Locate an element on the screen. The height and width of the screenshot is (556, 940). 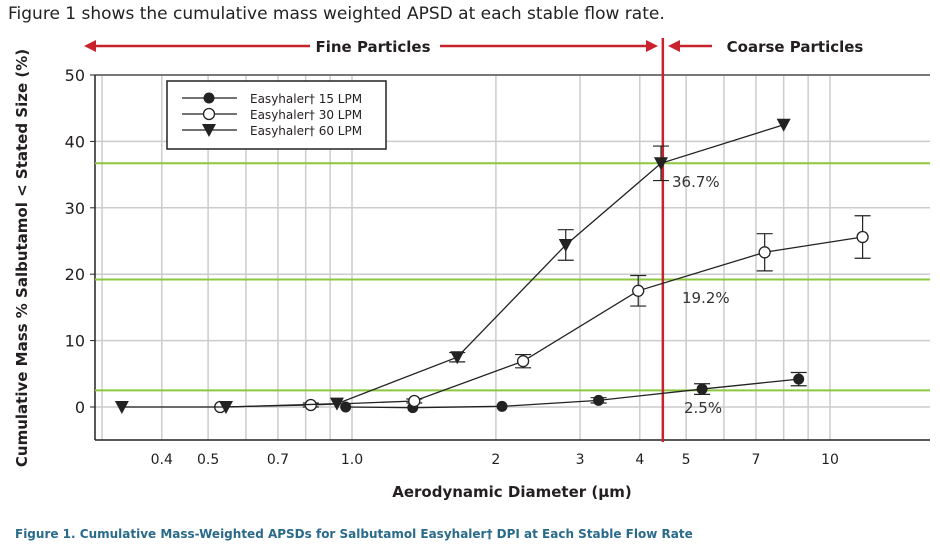
coarse-particles-label: Coarse Particles is located at coordinates (795, 47).